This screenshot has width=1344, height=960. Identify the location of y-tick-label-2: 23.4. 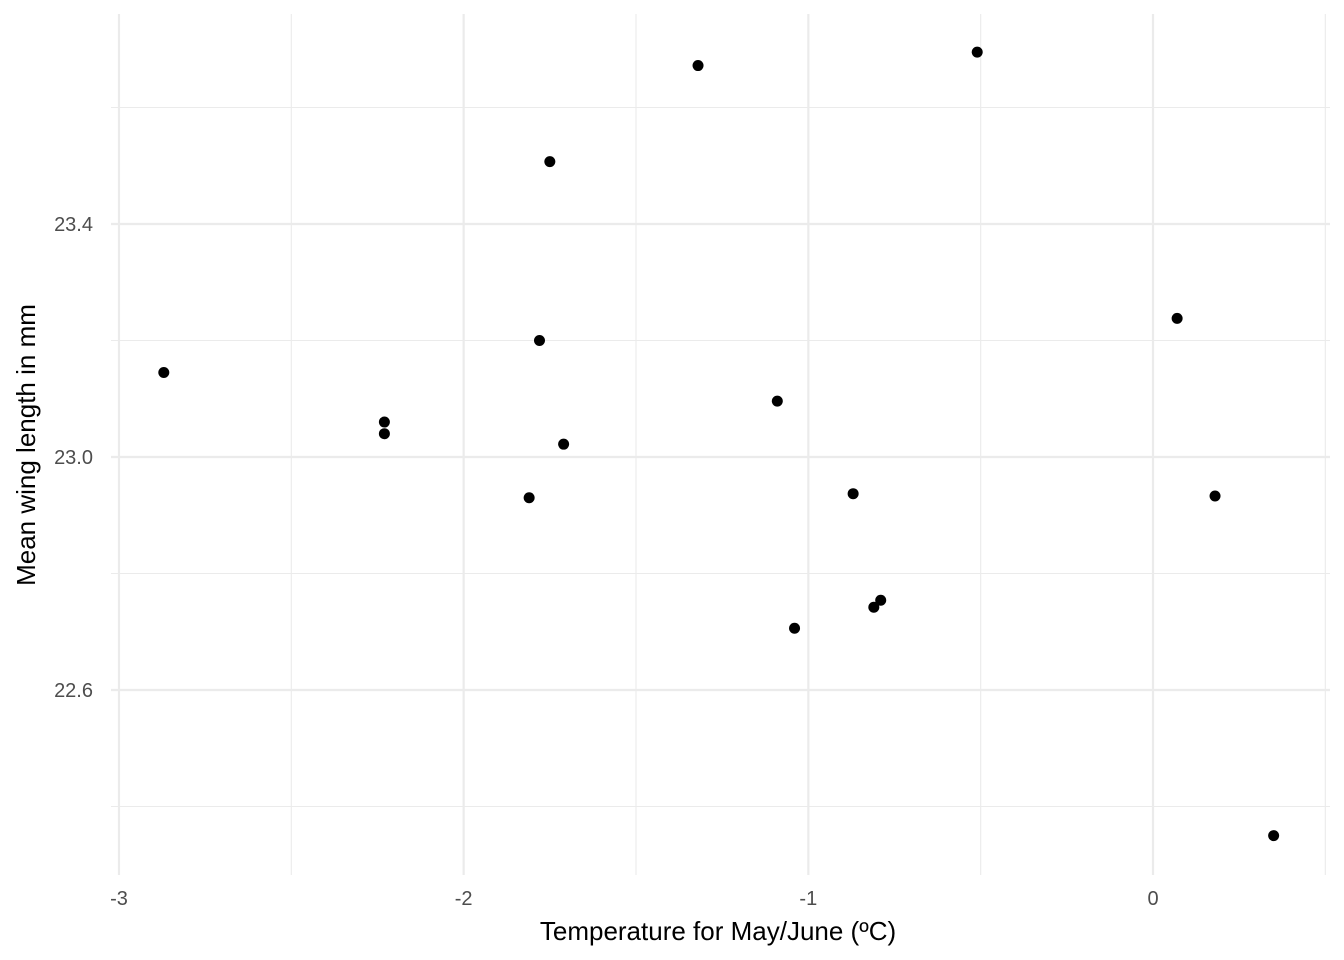
(73, 225).